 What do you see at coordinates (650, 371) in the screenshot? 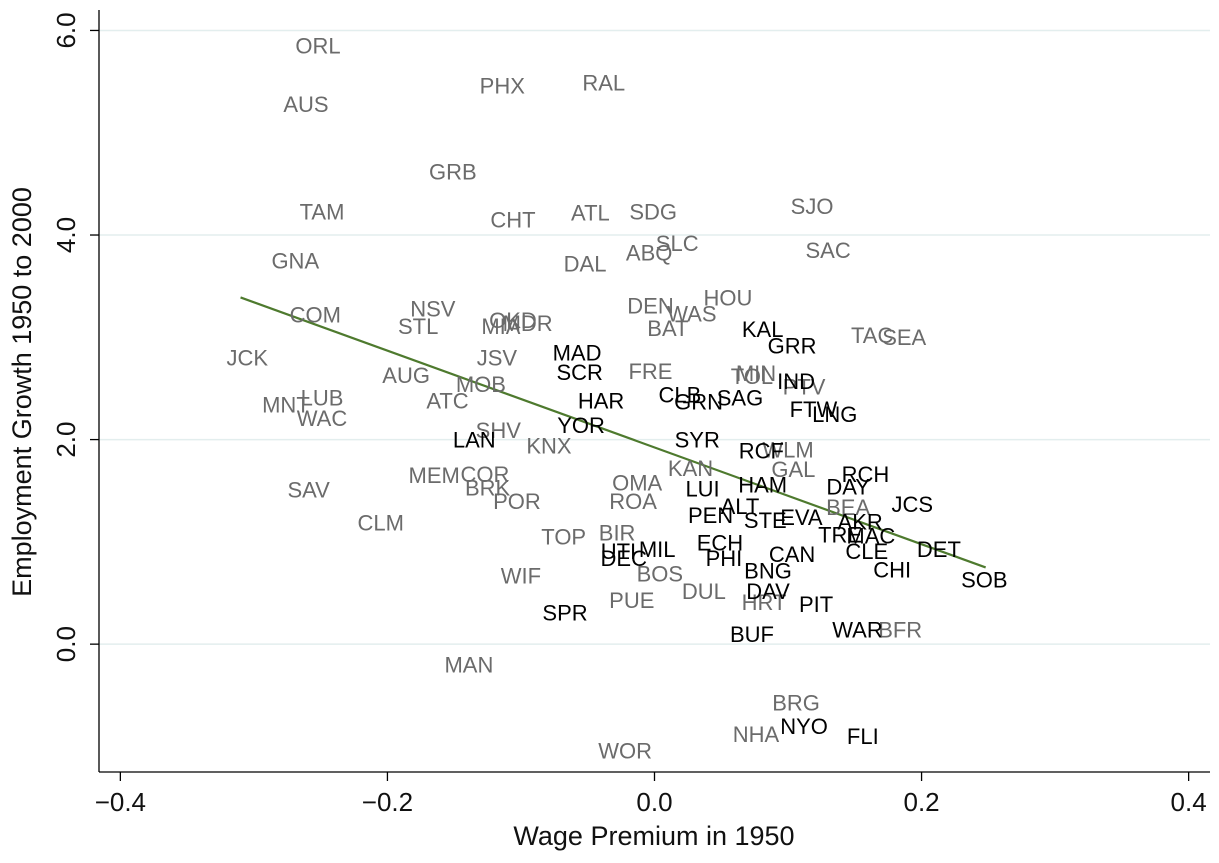
I see `point-label: FRE` at bounding box center [650, 371].